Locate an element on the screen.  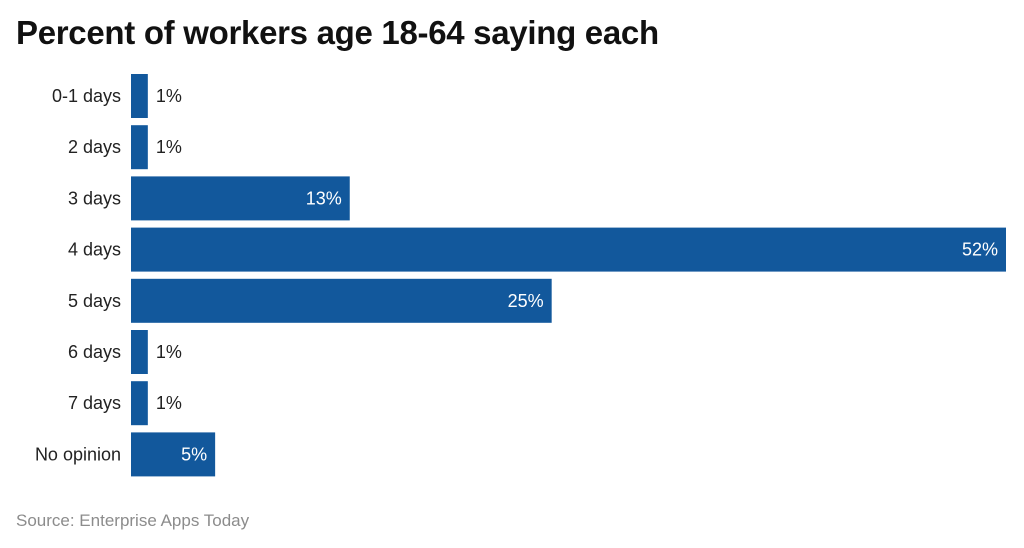
category-label: 6 days is located at coordinates (94, 352).